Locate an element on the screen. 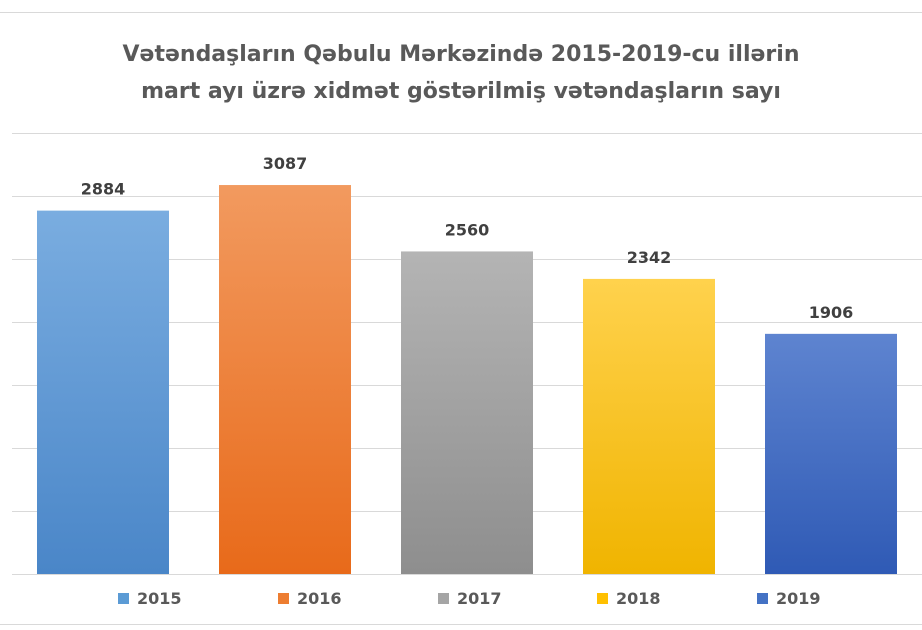  bar-2015 is located at coordinates (103, 392).